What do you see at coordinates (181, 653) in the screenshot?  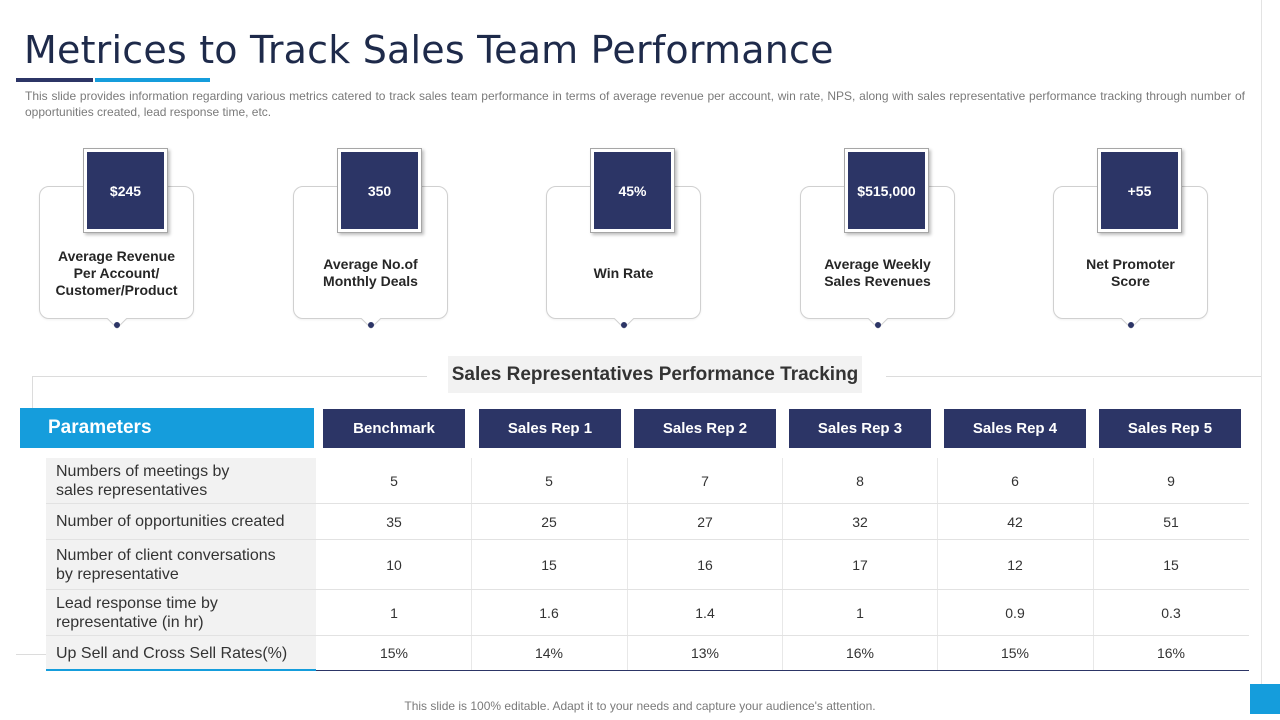 I see `row-label-upsell-rates: Up Sell and Cross Sell Rates(%)` at bounding box center [181, 653].